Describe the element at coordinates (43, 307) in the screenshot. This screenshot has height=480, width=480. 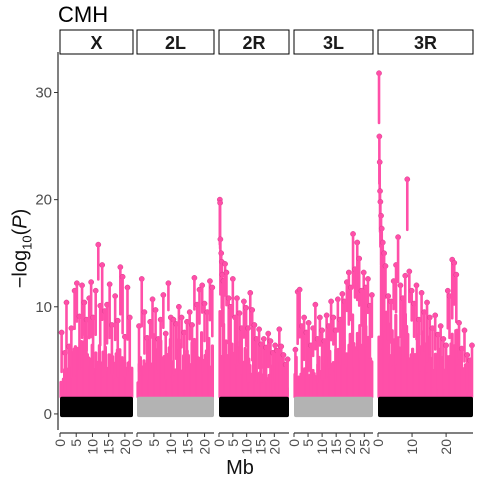
I see `y-tick-label: 10` at that location.